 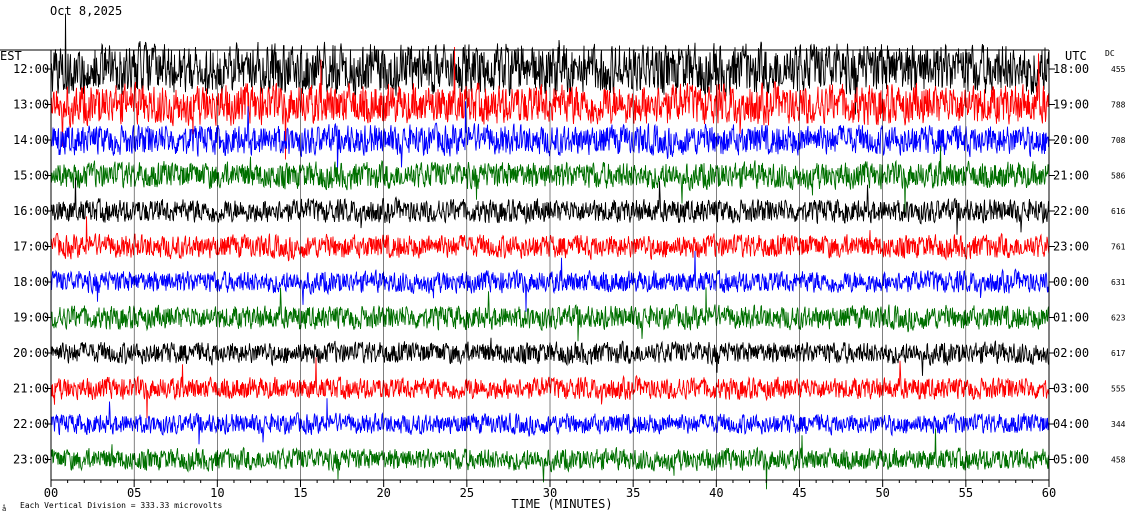 I want to click on est-axis-label: EST, so click(x=11, y=56).